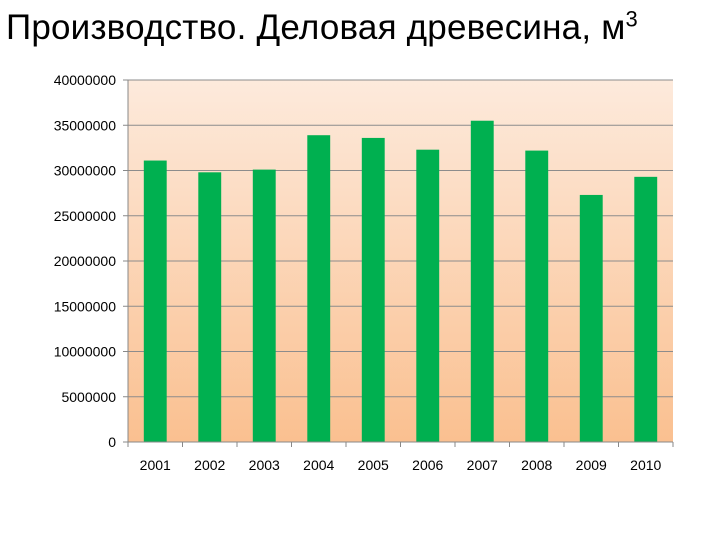 The image size is (720, 540). What do you see at coordinates (373, 290) in the screenshot?
I see `bar-2005` at bounding box center [373, 290].